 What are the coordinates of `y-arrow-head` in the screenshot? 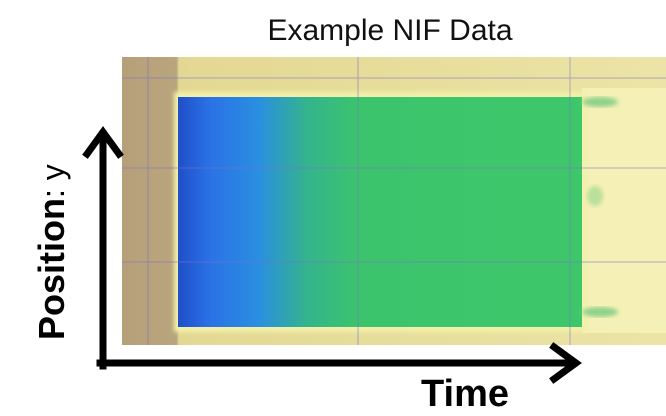 It's located at (103, 142).